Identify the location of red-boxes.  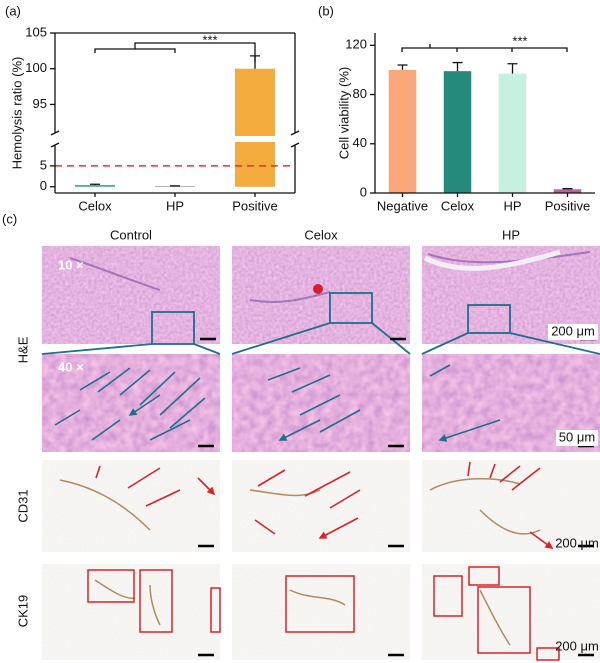
(323, 613).